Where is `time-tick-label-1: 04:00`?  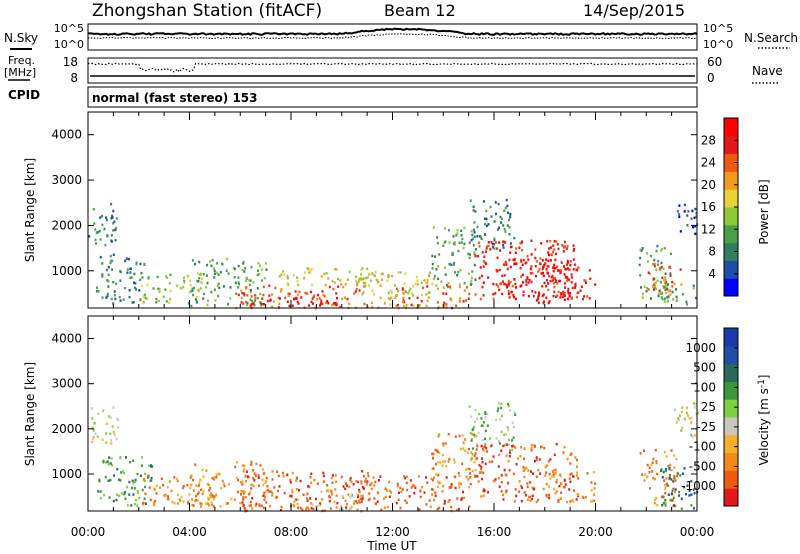 time-tick-label-1: 04:00 is located at coordinates (189, 532).